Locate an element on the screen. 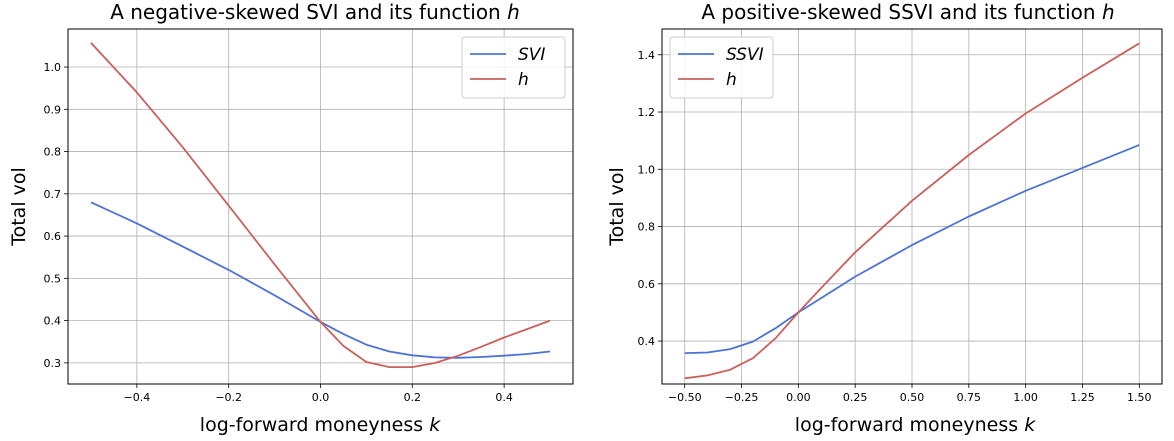 This screenshot has width=1174, height=441. x-tick-label: −0.4 is located at coordinates (137, 397).